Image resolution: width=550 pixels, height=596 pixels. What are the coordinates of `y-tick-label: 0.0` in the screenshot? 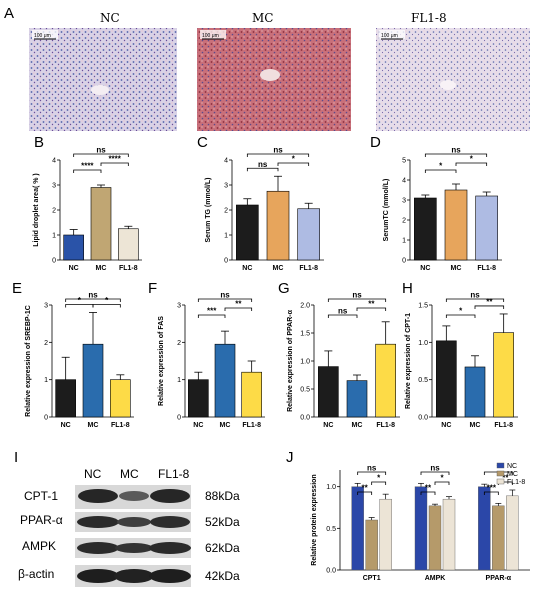 It's located at (423, 418).